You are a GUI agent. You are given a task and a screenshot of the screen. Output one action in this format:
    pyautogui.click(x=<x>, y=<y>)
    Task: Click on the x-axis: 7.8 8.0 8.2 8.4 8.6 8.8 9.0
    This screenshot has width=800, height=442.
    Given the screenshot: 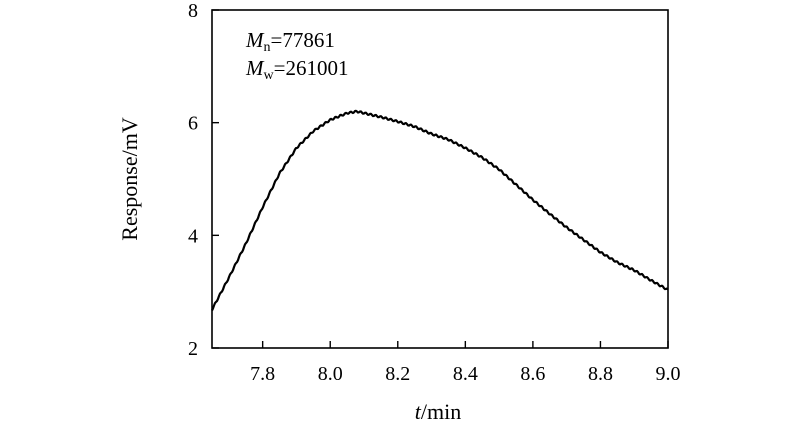 What is the action you would take?
    pyautogui.click(x=465, y=363)
    